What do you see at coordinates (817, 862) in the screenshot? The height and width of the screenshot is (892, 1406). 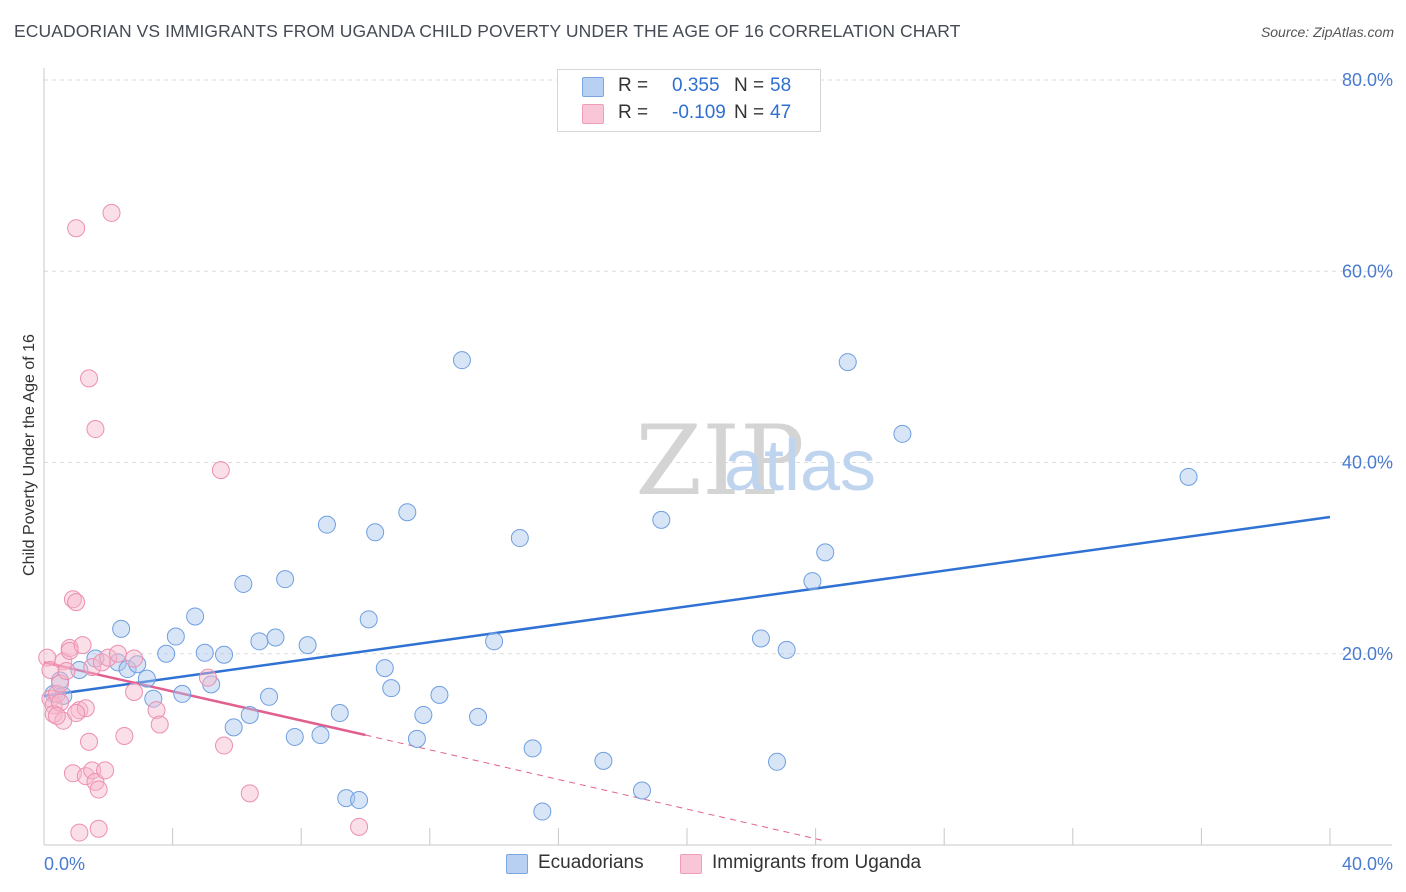 I see `legend-label-uganda: Immigrants from Uganda` at bounding box center [817, 862].